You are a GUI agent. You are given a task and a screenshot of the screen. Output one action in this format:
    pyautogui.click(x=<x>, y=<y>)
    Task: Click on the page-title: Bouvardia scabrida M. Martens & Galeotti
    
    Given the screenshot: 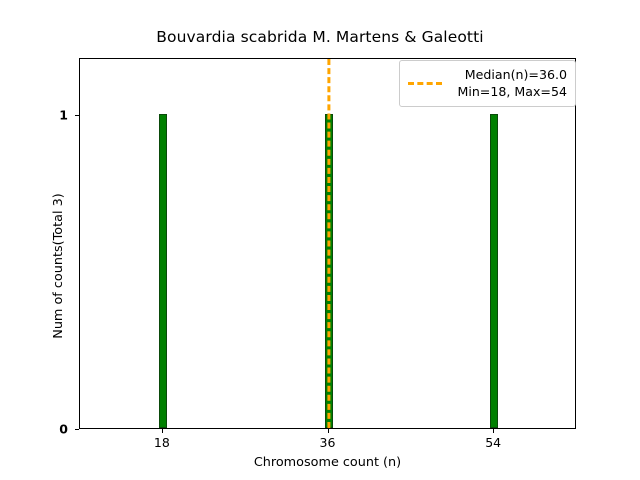 What is the action you would take?
    pyautogui.click(x=320, y=37)
    